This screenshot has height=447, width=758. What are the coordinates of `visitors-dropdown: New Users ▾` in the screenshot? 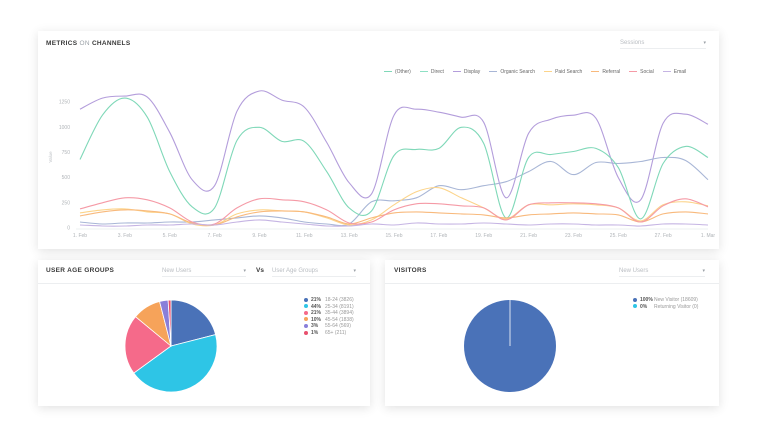 It's located at (662, 271).